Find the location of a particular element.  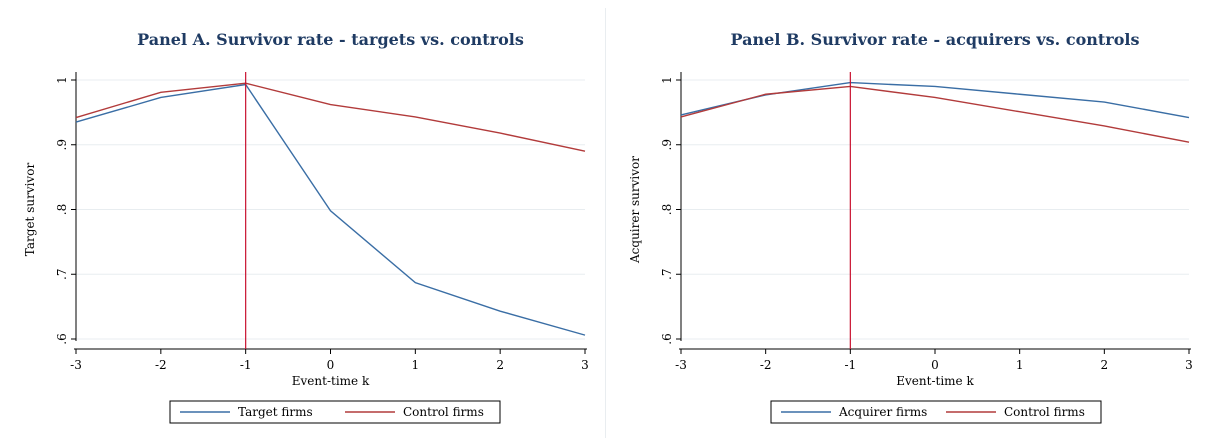

panel-a-y-tick-label: 1 is located at coordinates (62, 80).